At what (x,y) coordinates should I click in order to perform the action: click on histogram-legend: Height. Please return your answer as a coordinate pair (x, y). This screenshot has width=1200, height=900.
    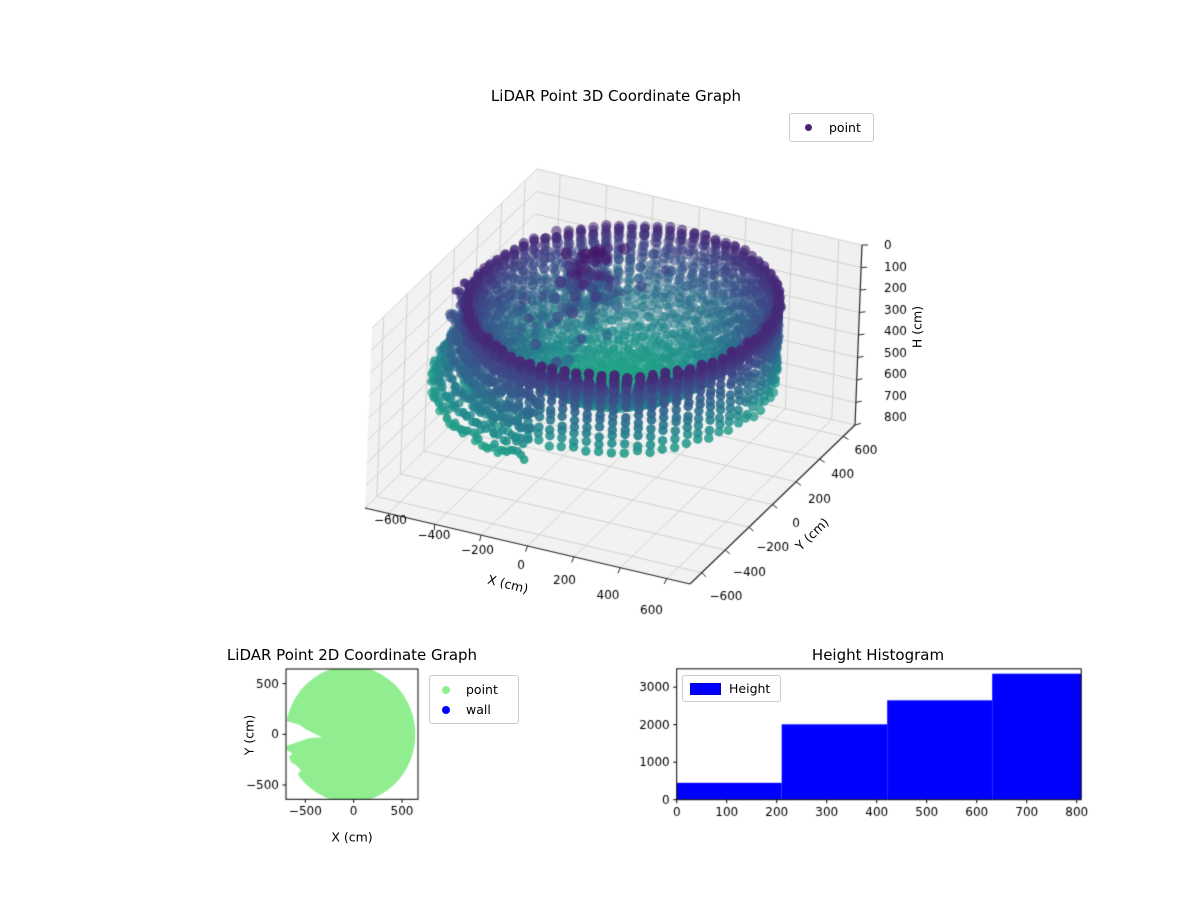
    Looking at the image, I should click on (731, 688).